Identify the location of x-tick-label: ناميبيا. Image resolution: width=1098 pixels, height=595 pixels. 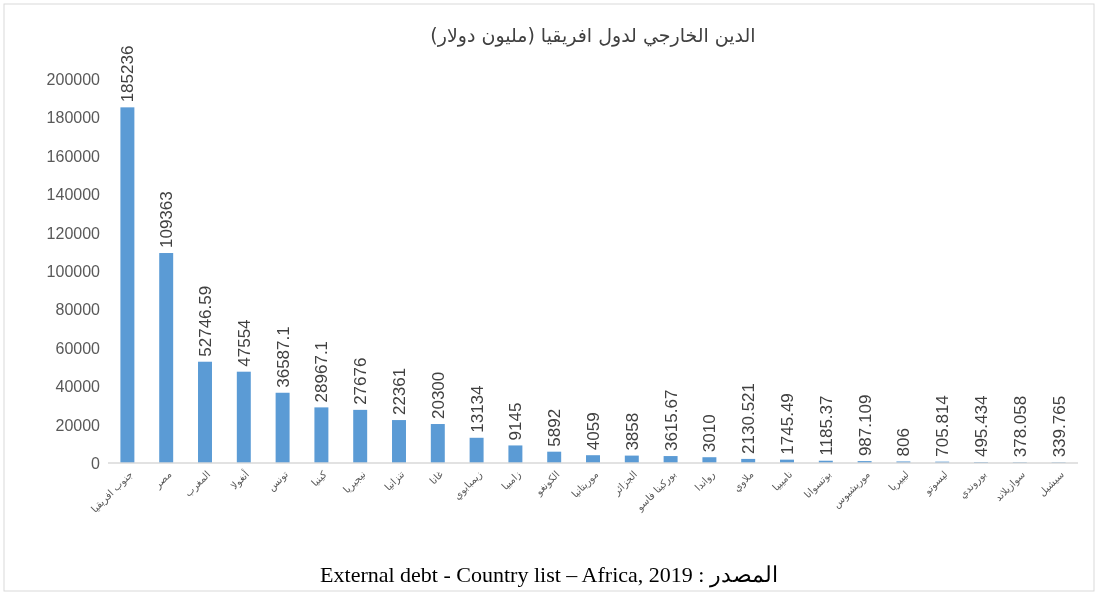
(782, 480).